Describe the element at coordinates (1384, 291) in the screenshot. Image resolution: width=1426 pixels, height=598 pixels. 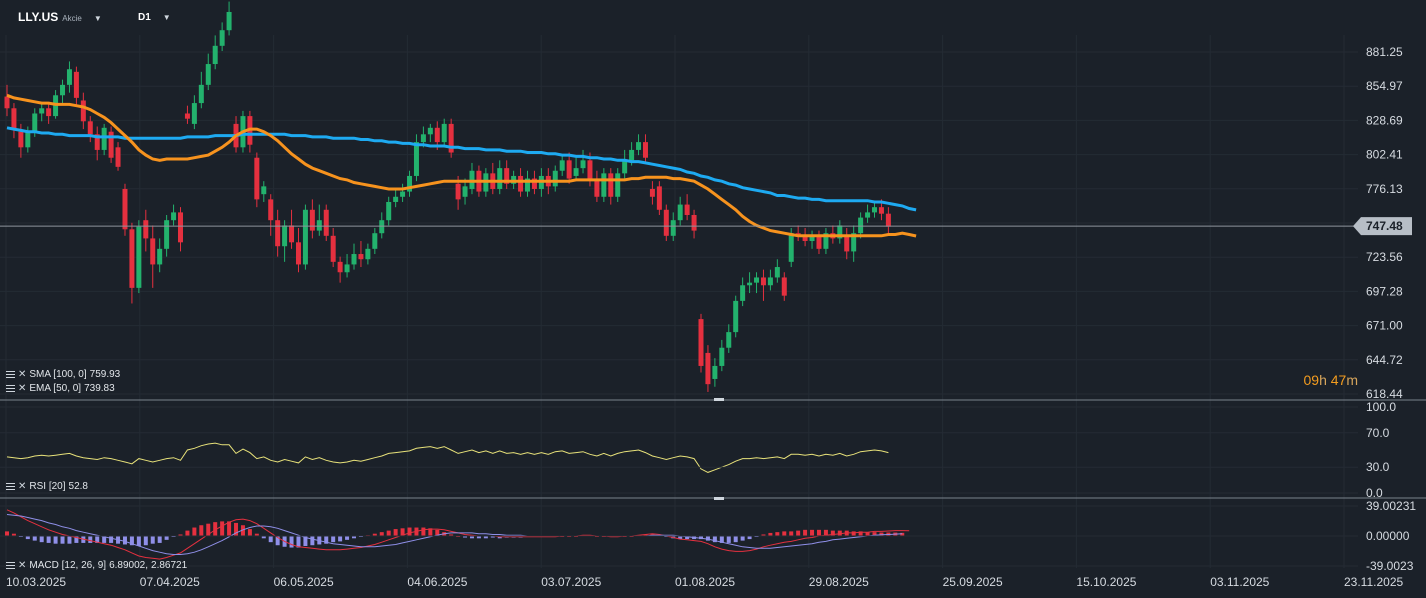
I see `price-tick-label: 697.28` at that location.